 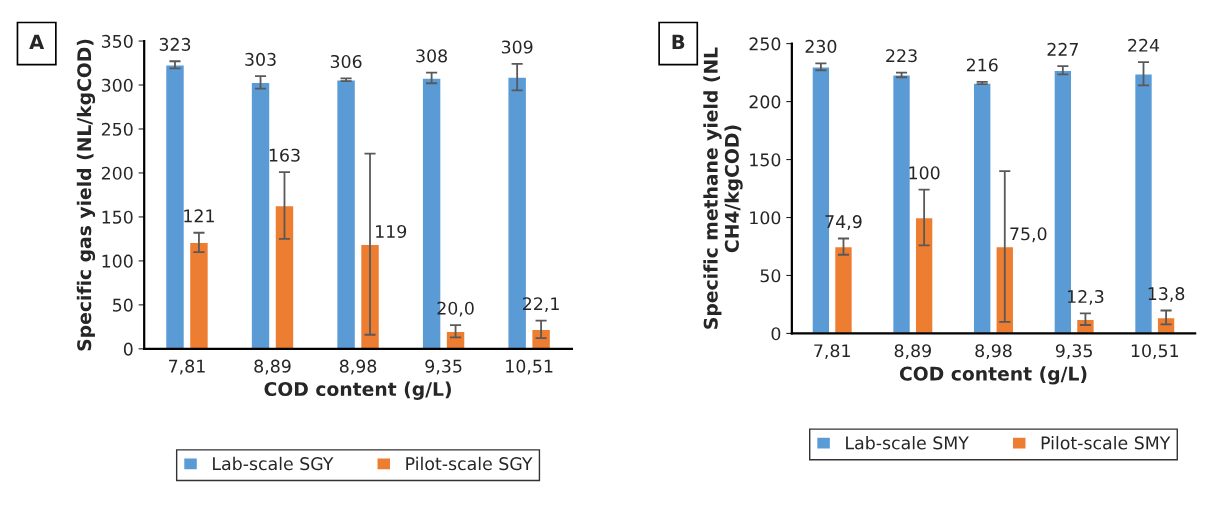 What do you see at coordinates (431, 56) in the screenshot?
I see `data-label: 308` at bounding box center [431, 56].